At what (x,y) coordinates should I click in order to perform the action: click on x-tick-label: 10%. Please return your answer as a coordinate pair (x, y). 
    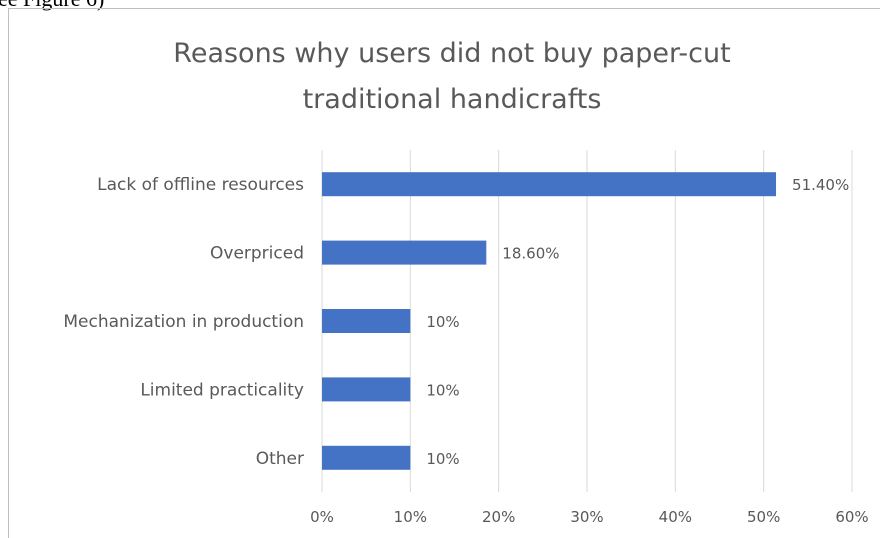
    Looking at the image, I should click on (410, 517).